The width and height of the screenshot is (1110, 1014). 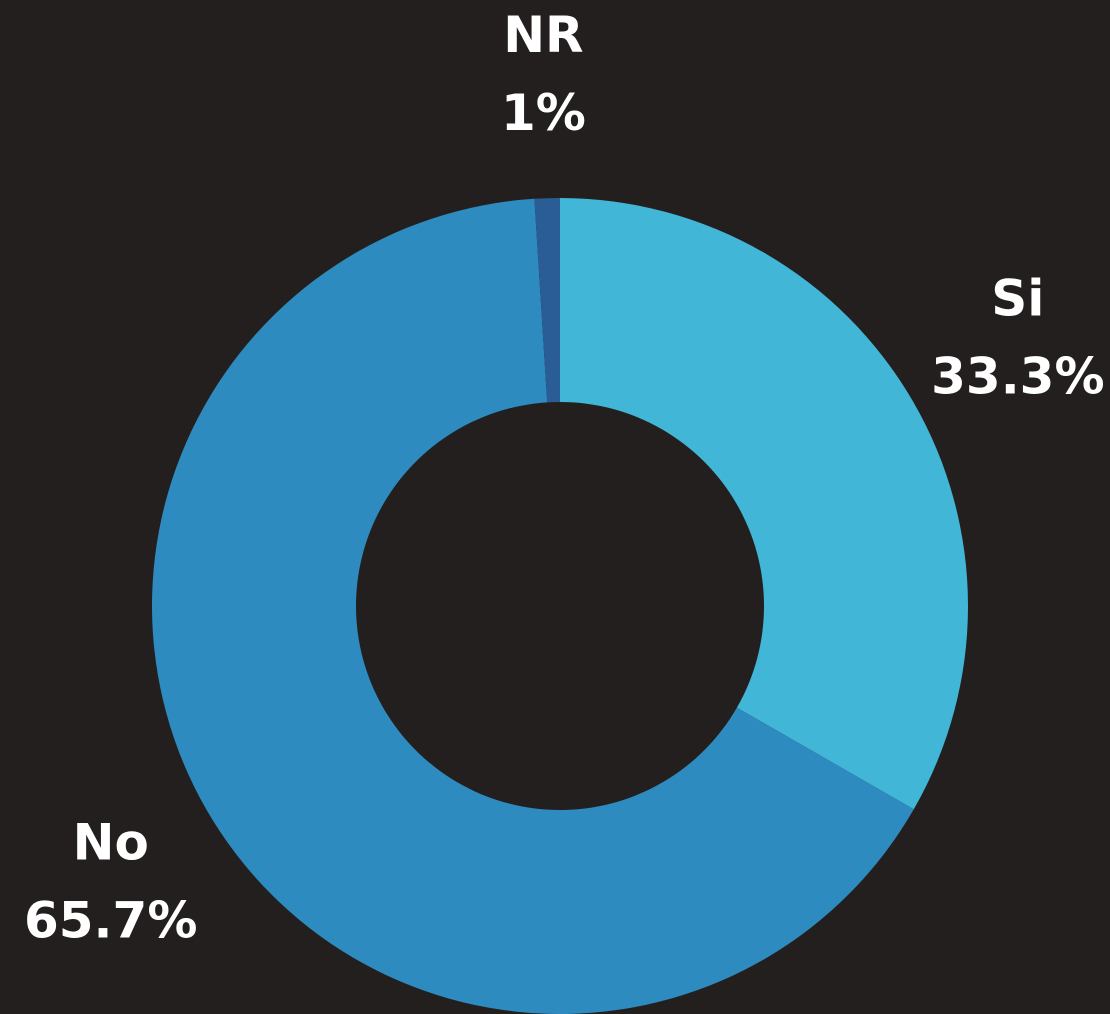 I want to click on donut-slice, so click(x=547, y=300).